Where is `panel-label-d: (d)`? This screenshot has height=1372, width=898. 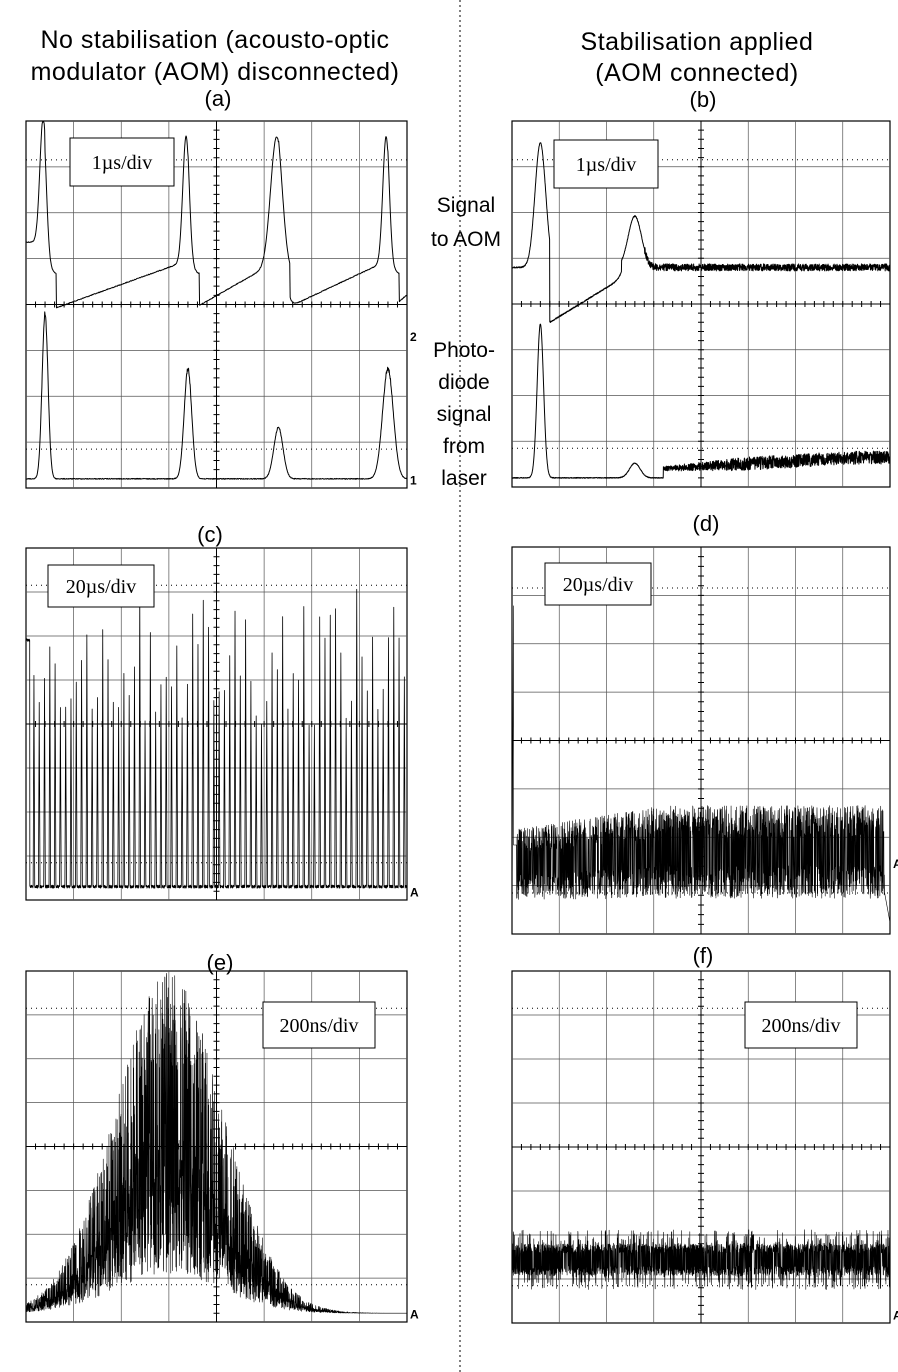 panel-label-d: (d) is located at coordinates (706, 523).